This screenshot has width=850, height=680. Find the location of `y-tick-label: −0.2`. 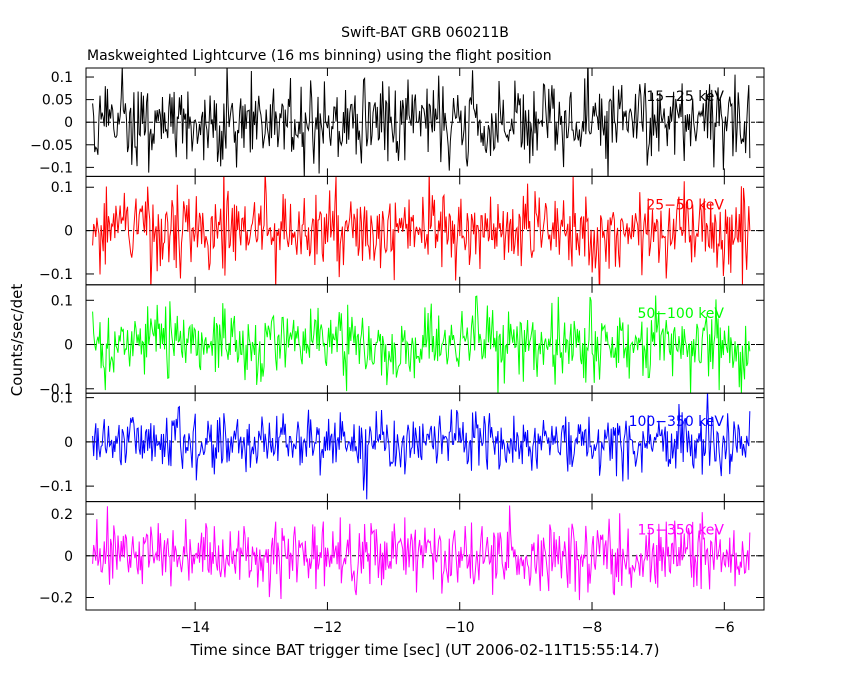

y-tick-label: −0.2 is located at coordinates (56, 598).